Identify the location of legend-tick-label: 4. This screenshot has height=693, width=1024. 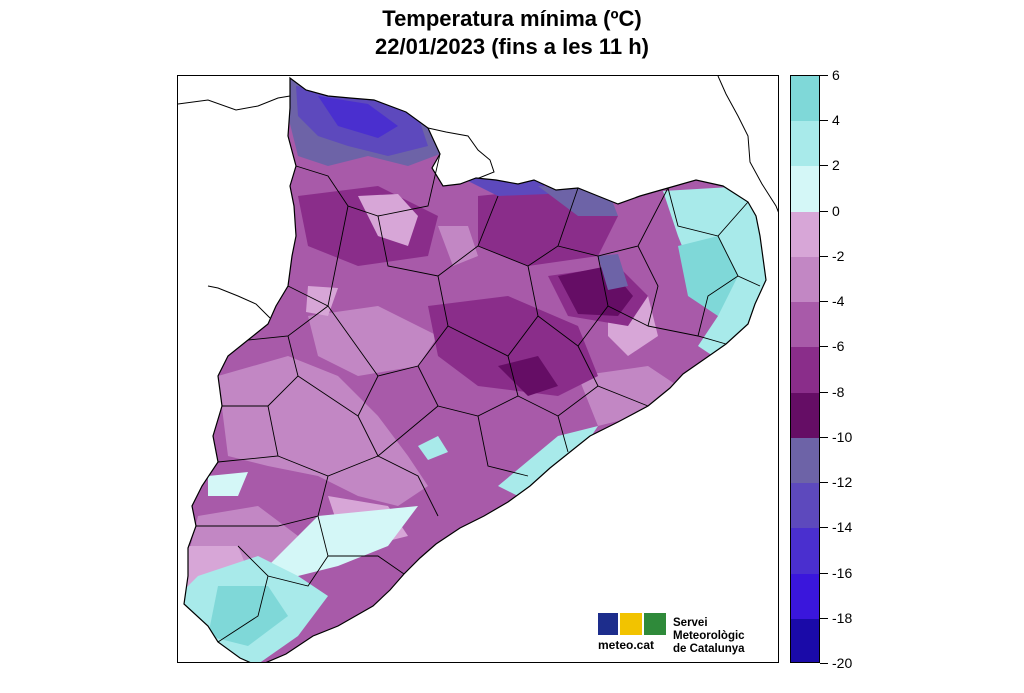
(836, 120).